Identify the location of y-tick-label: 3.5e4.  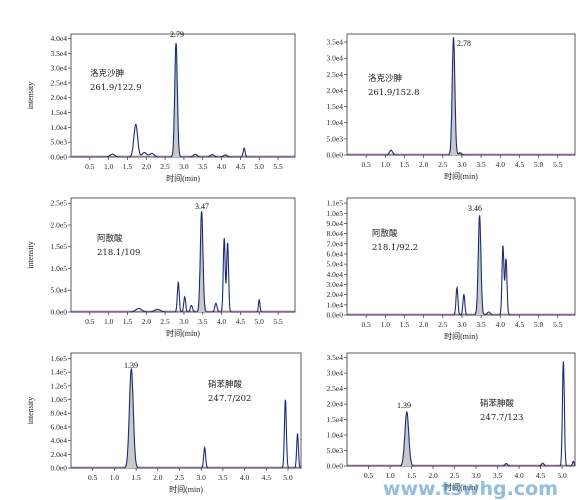
(59, 53).